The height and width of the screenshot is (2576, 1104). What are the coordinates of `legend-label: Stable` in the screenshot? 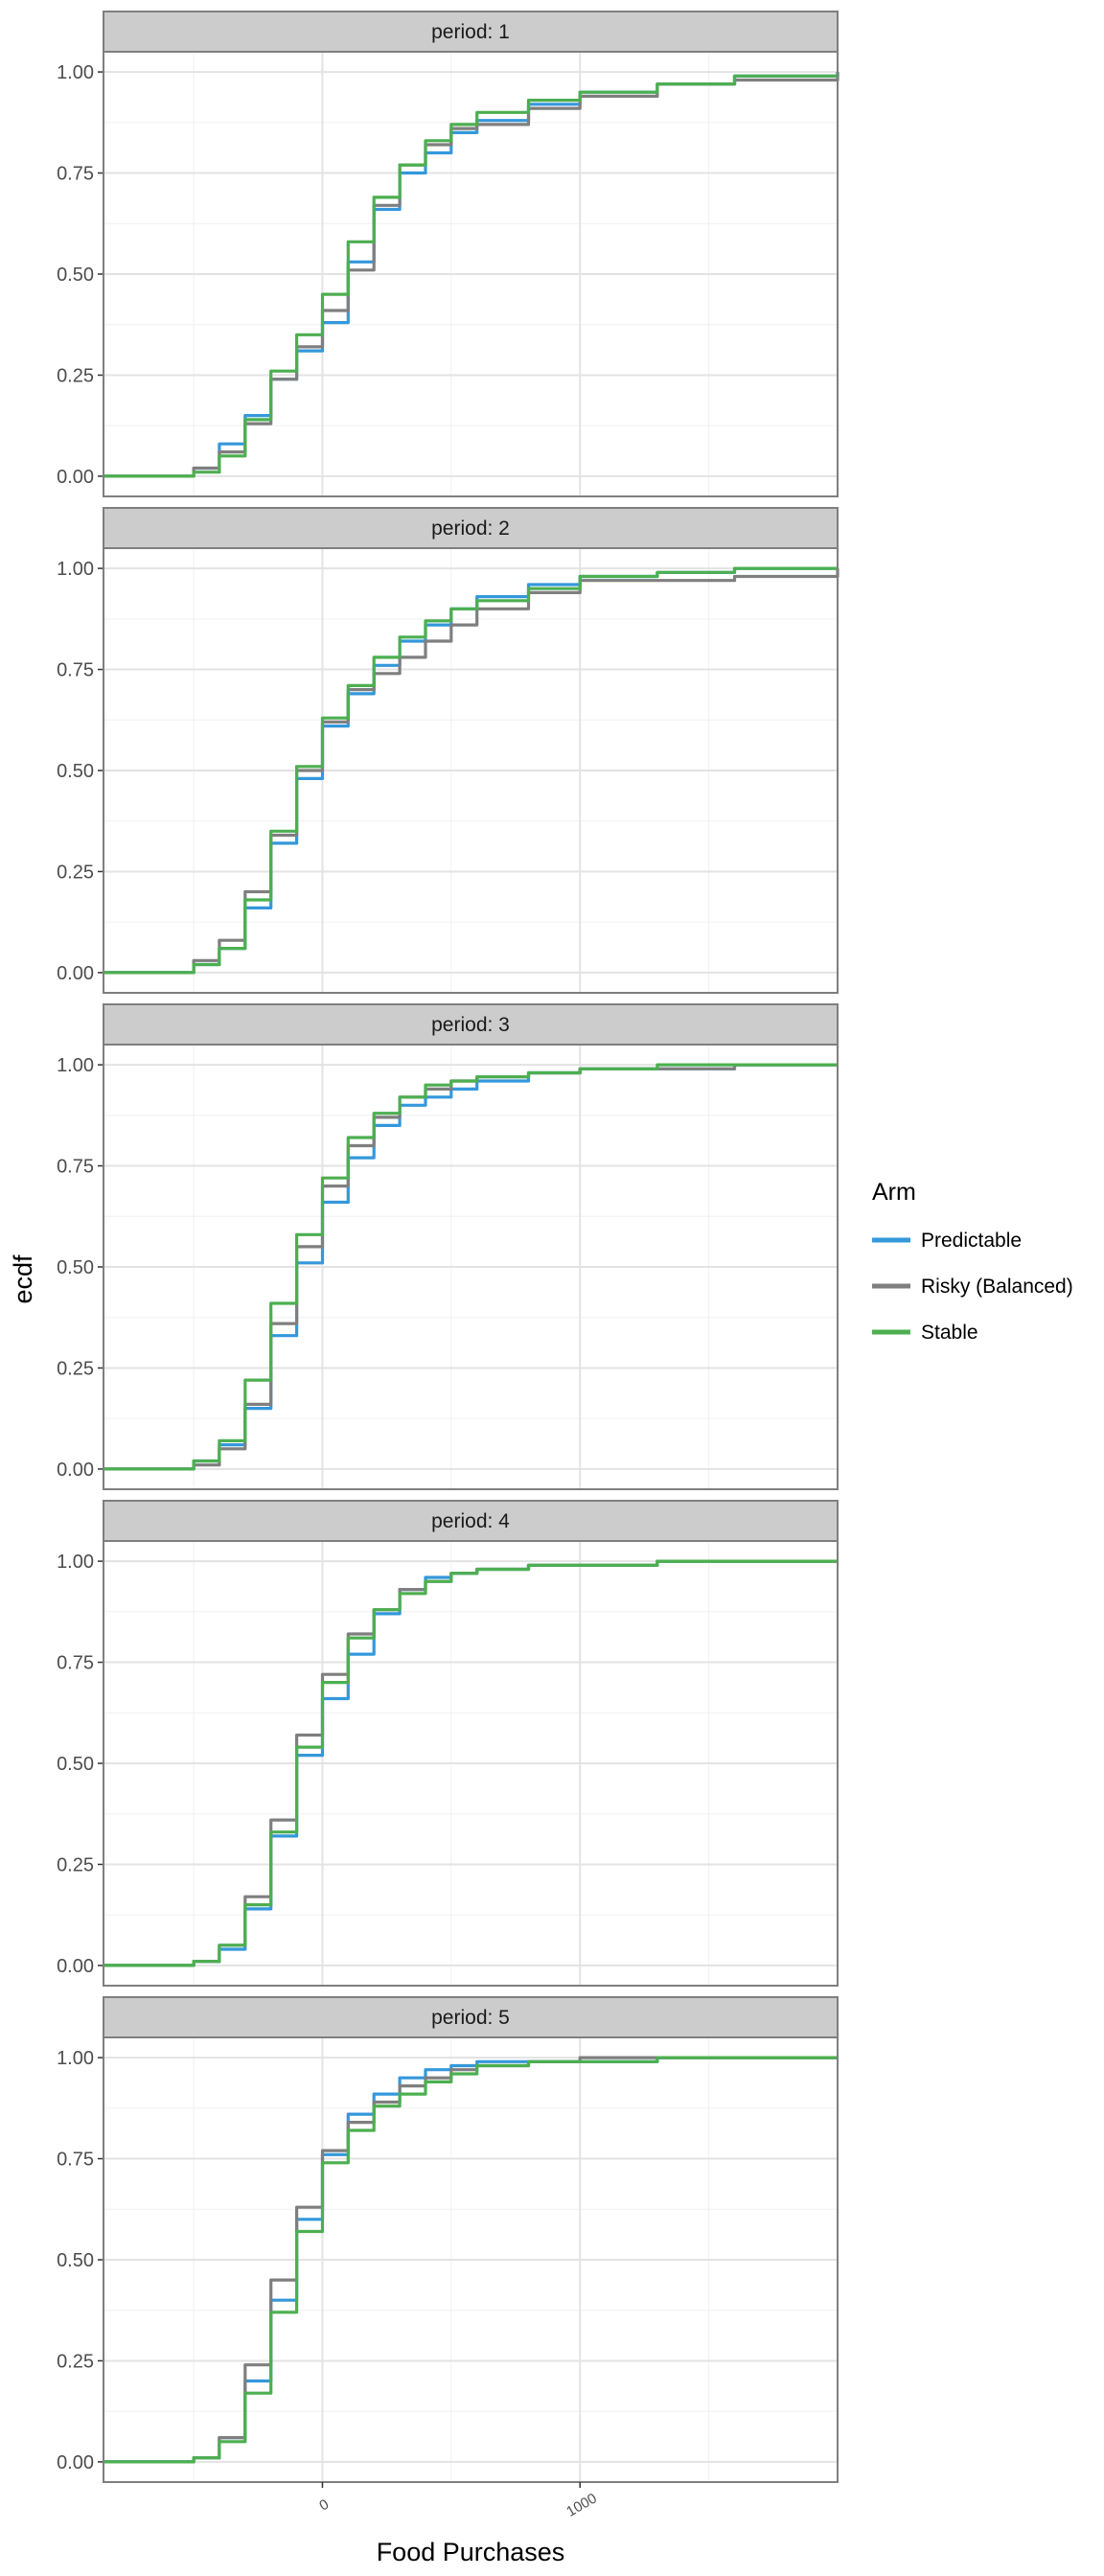 It's located at (949, 1333).